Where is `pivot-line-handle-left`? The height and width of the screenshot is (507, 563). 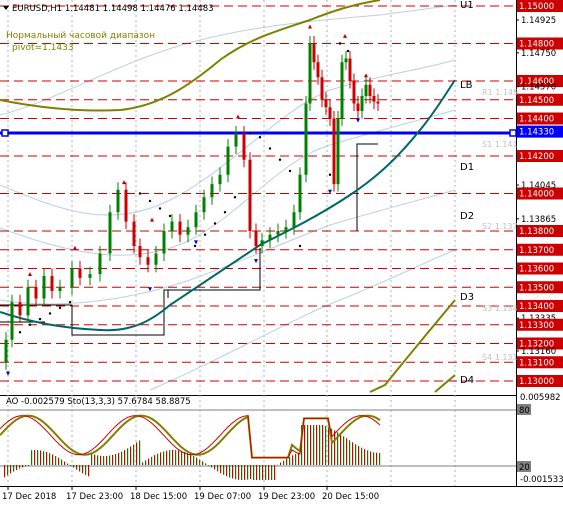 pivot-line-handle-left is located at coordinates (5, 133).